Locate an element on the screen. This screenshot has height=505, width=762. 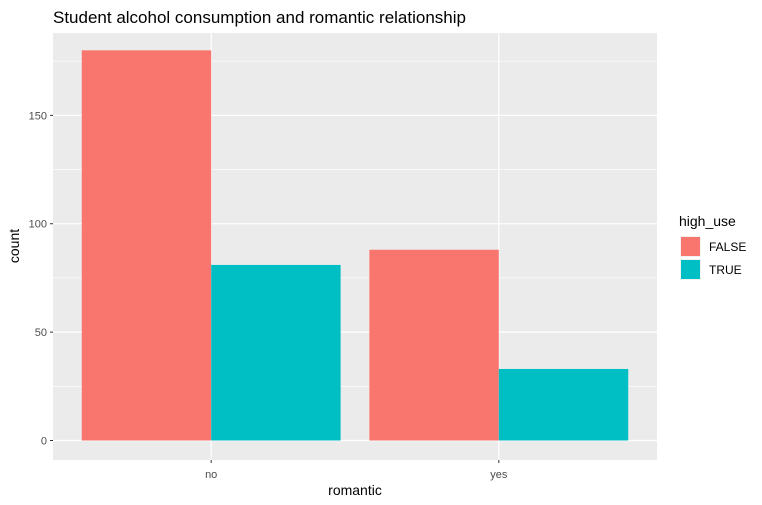
y-tick-label: 150 is located at coordinates (38, 116).